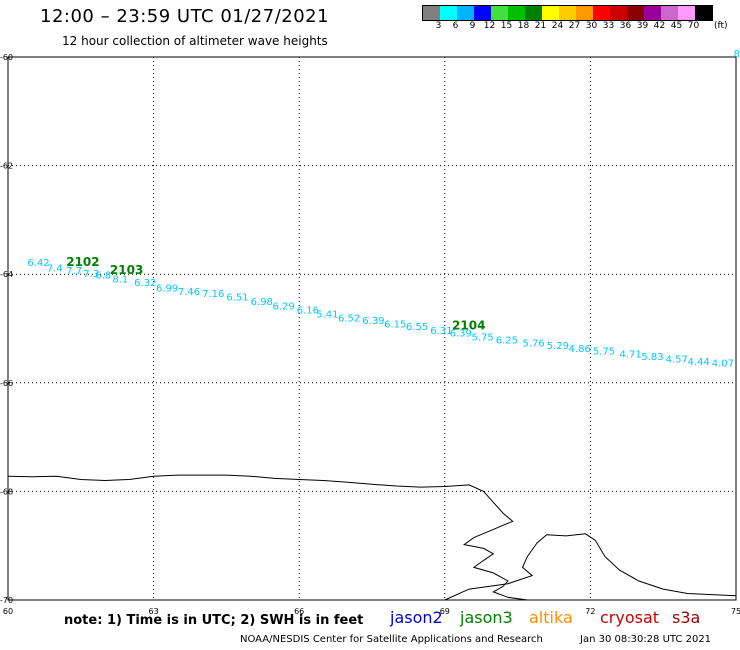 The height and width of the screenshot is (650, 740). What do you see at coordinates (693, 26) in the screenshot?
I see `legend-label: 70` at bounding box center [693, 26].